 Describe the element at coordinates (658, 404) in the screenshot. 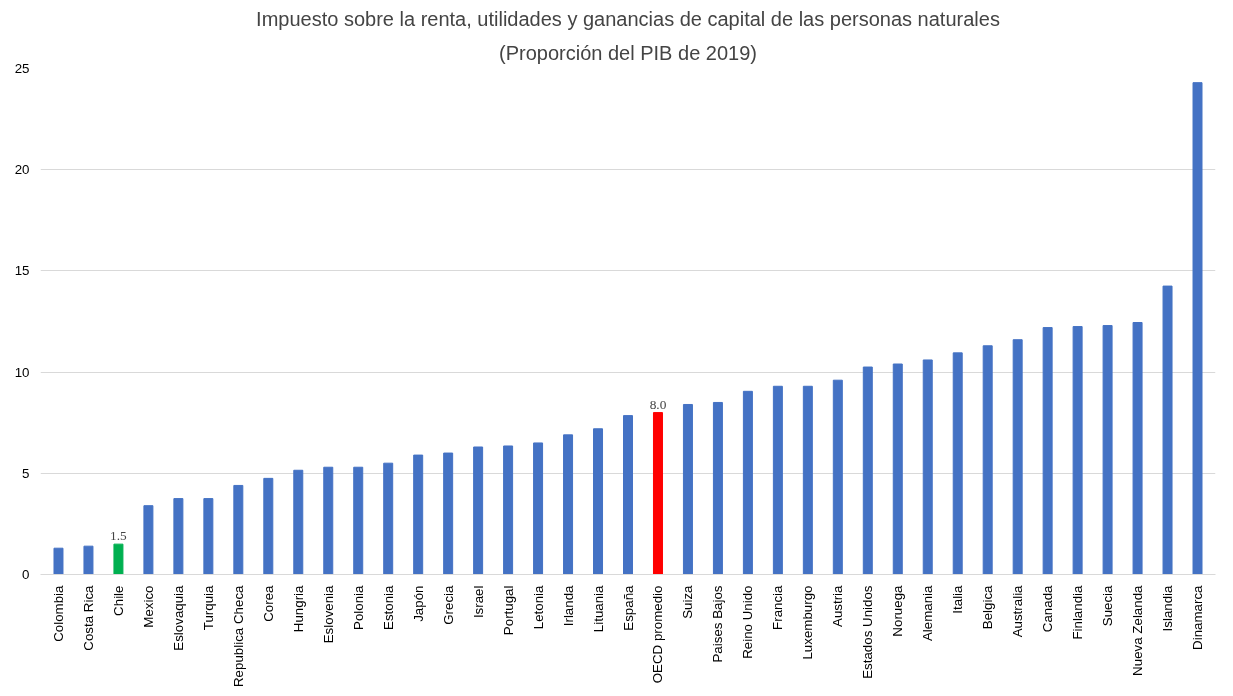

I see `data-label: 8.0` at that location.